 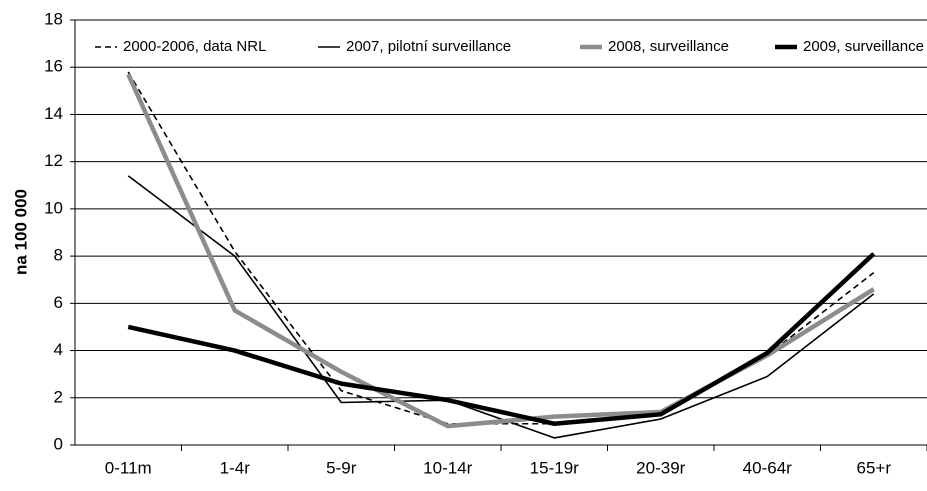 I want to click on y-tick-label: 4, so click(x=58, y=349).